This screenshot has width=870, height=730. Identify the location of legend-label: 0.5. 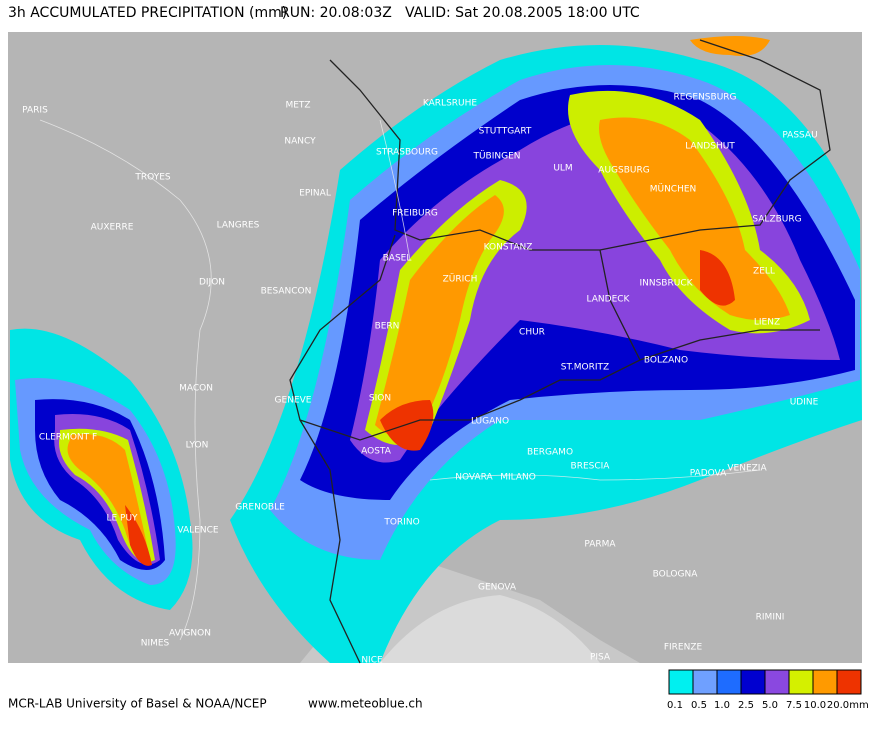
(699, 705).